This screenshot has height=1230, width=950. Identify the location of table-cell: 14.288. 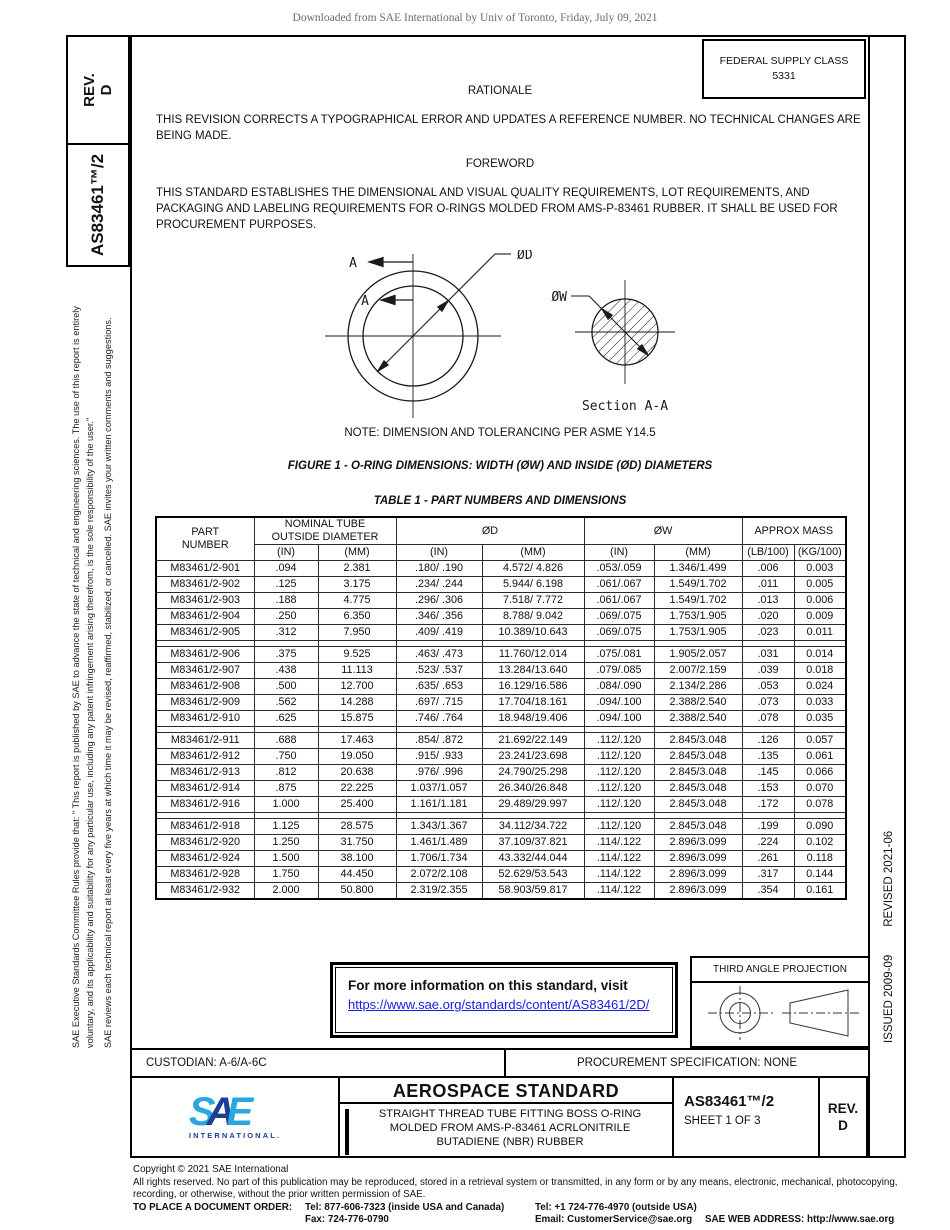
(357, 702).